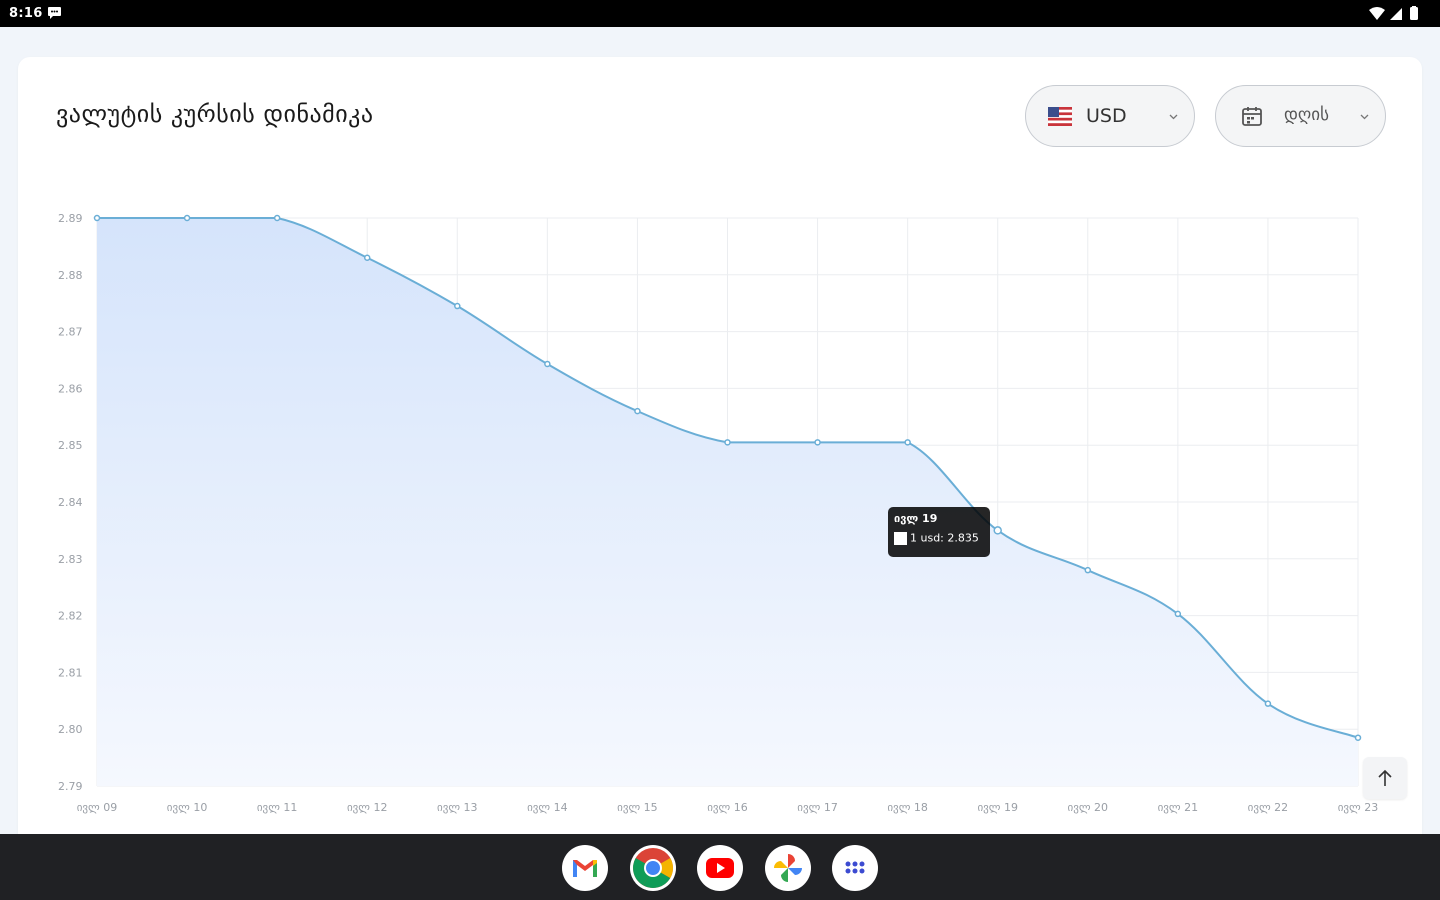  I want to click on tooltip-body: 1 usd: 2.835, so click(944, 538).